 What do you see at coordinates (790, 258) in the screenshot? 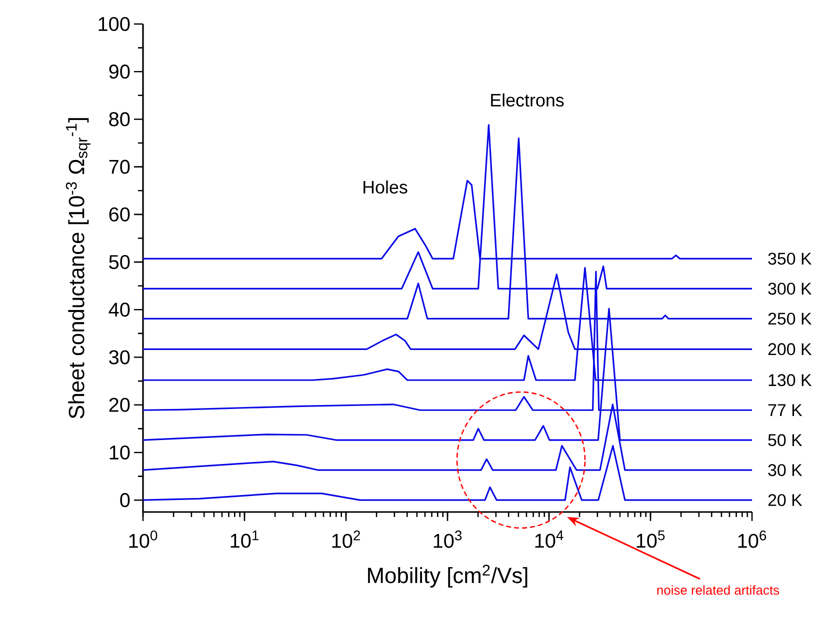
I see `series-label: 350 K` at bounding box center [790, 258].